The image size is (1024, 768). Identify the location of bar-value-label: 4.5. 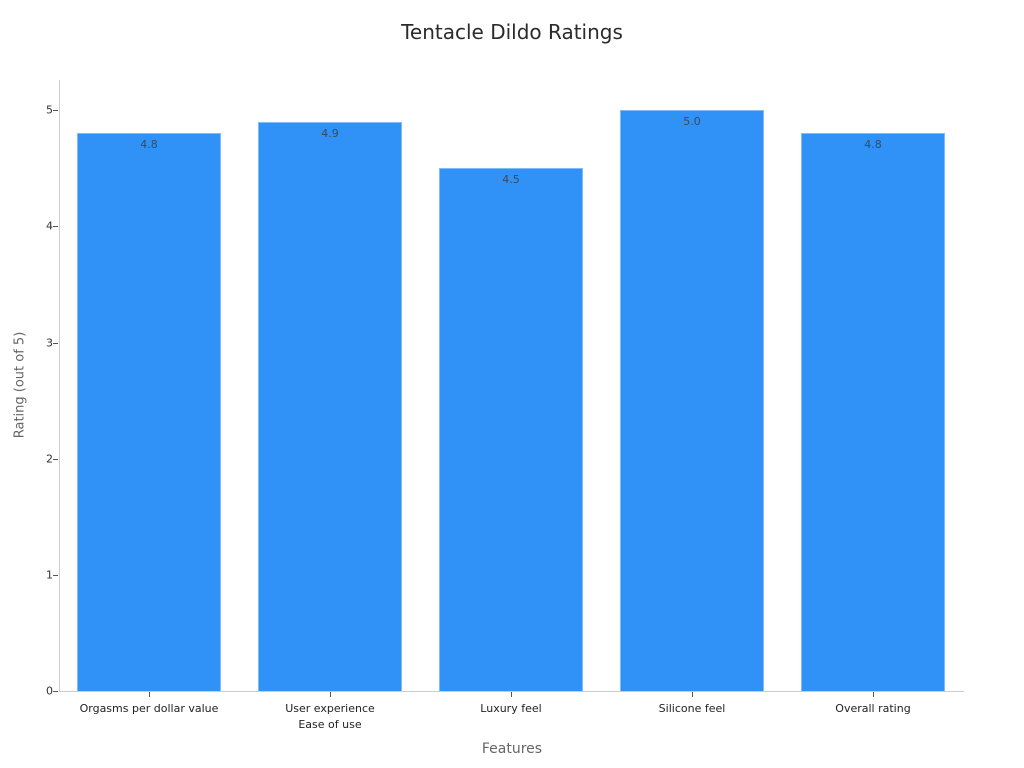
(511, 180).